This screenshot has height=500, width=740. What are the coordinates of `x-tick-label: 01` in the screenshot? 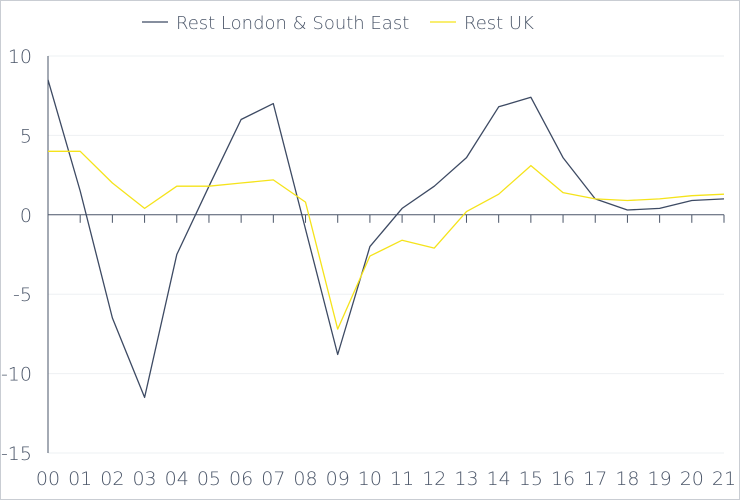 It's located at (80, 479).